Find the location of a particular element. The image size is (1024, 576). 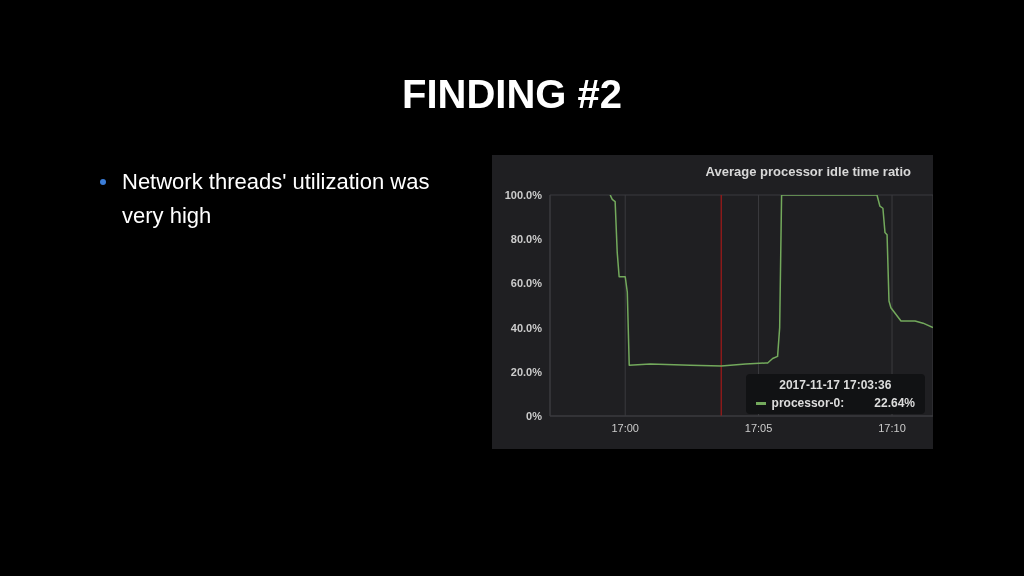

y-tick-label: 40.0% is located at coordinates (526, 327).